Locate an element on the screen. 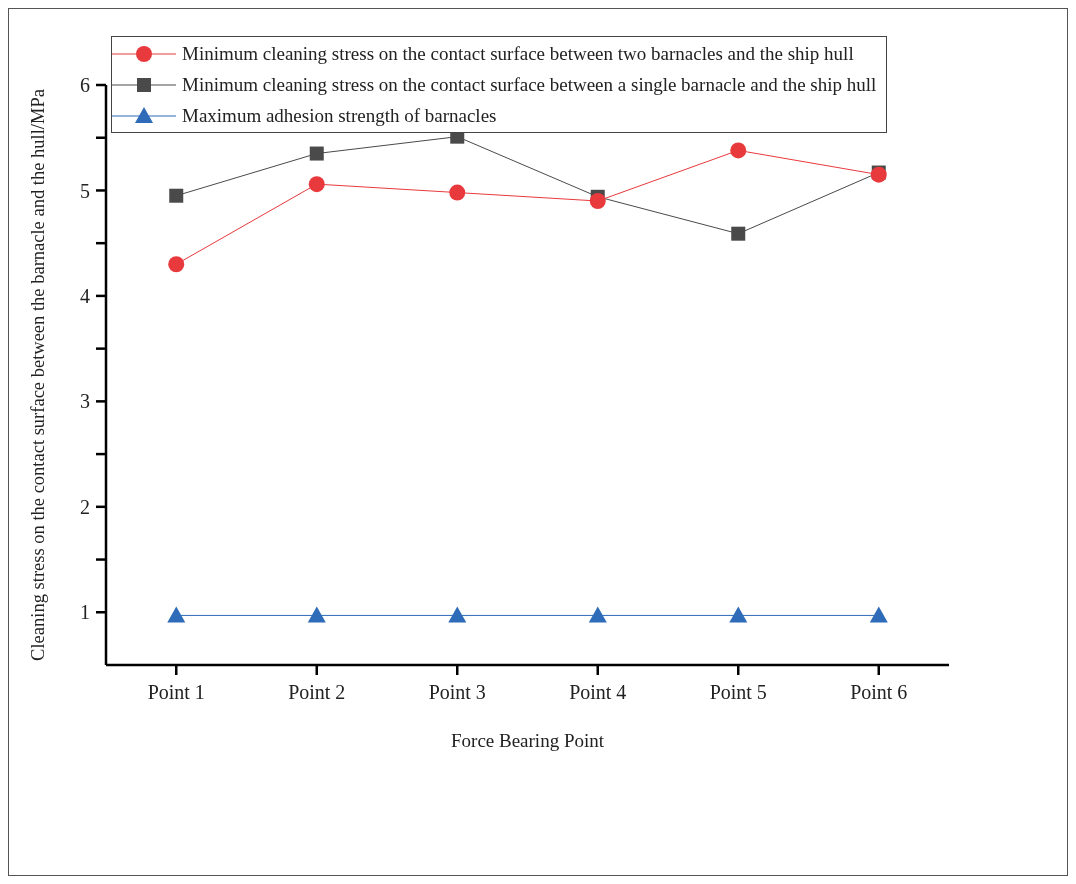 The width and height of the screenshot is (1076, 884). x-tick-label: Point 4 is located at coordinates (598, 692).